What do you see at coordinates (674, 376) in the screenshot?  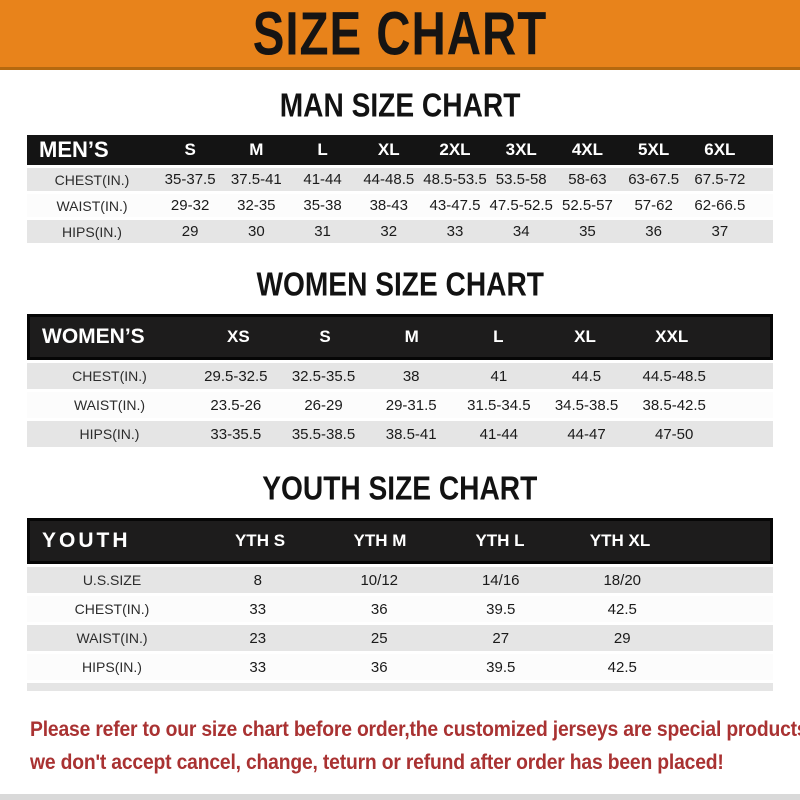 I see `table-cell: 44.5-48.5` at bounding box center [674, 376].